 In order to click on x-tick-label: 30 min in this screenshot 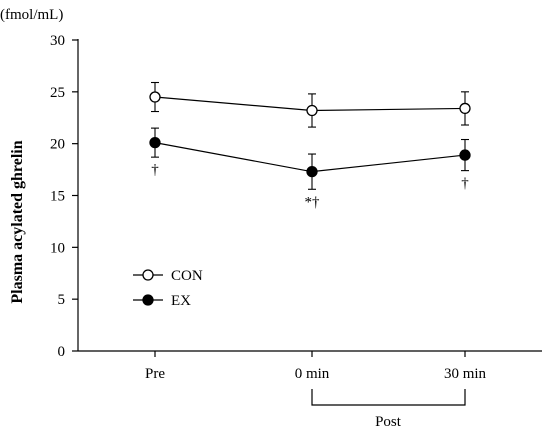, I will do `click(465, 374)`.